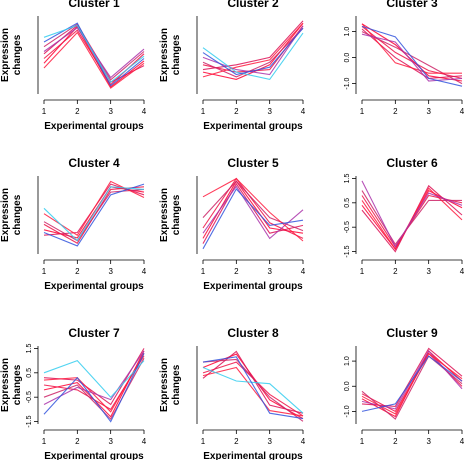 The width and height of the screenshot is (474, 460). Describe the element at coordinates (412, 5) in the screenshot. I see `chart-title: Cluster 3` at that location.